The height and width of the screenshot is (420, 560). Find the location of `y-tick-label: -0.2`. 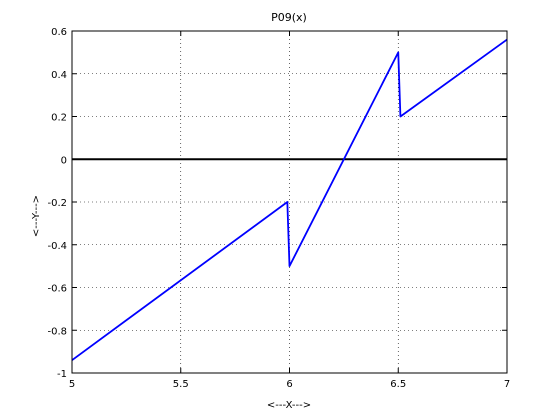

y-tick-label: -0.2 is located at coordinates (57, 203).